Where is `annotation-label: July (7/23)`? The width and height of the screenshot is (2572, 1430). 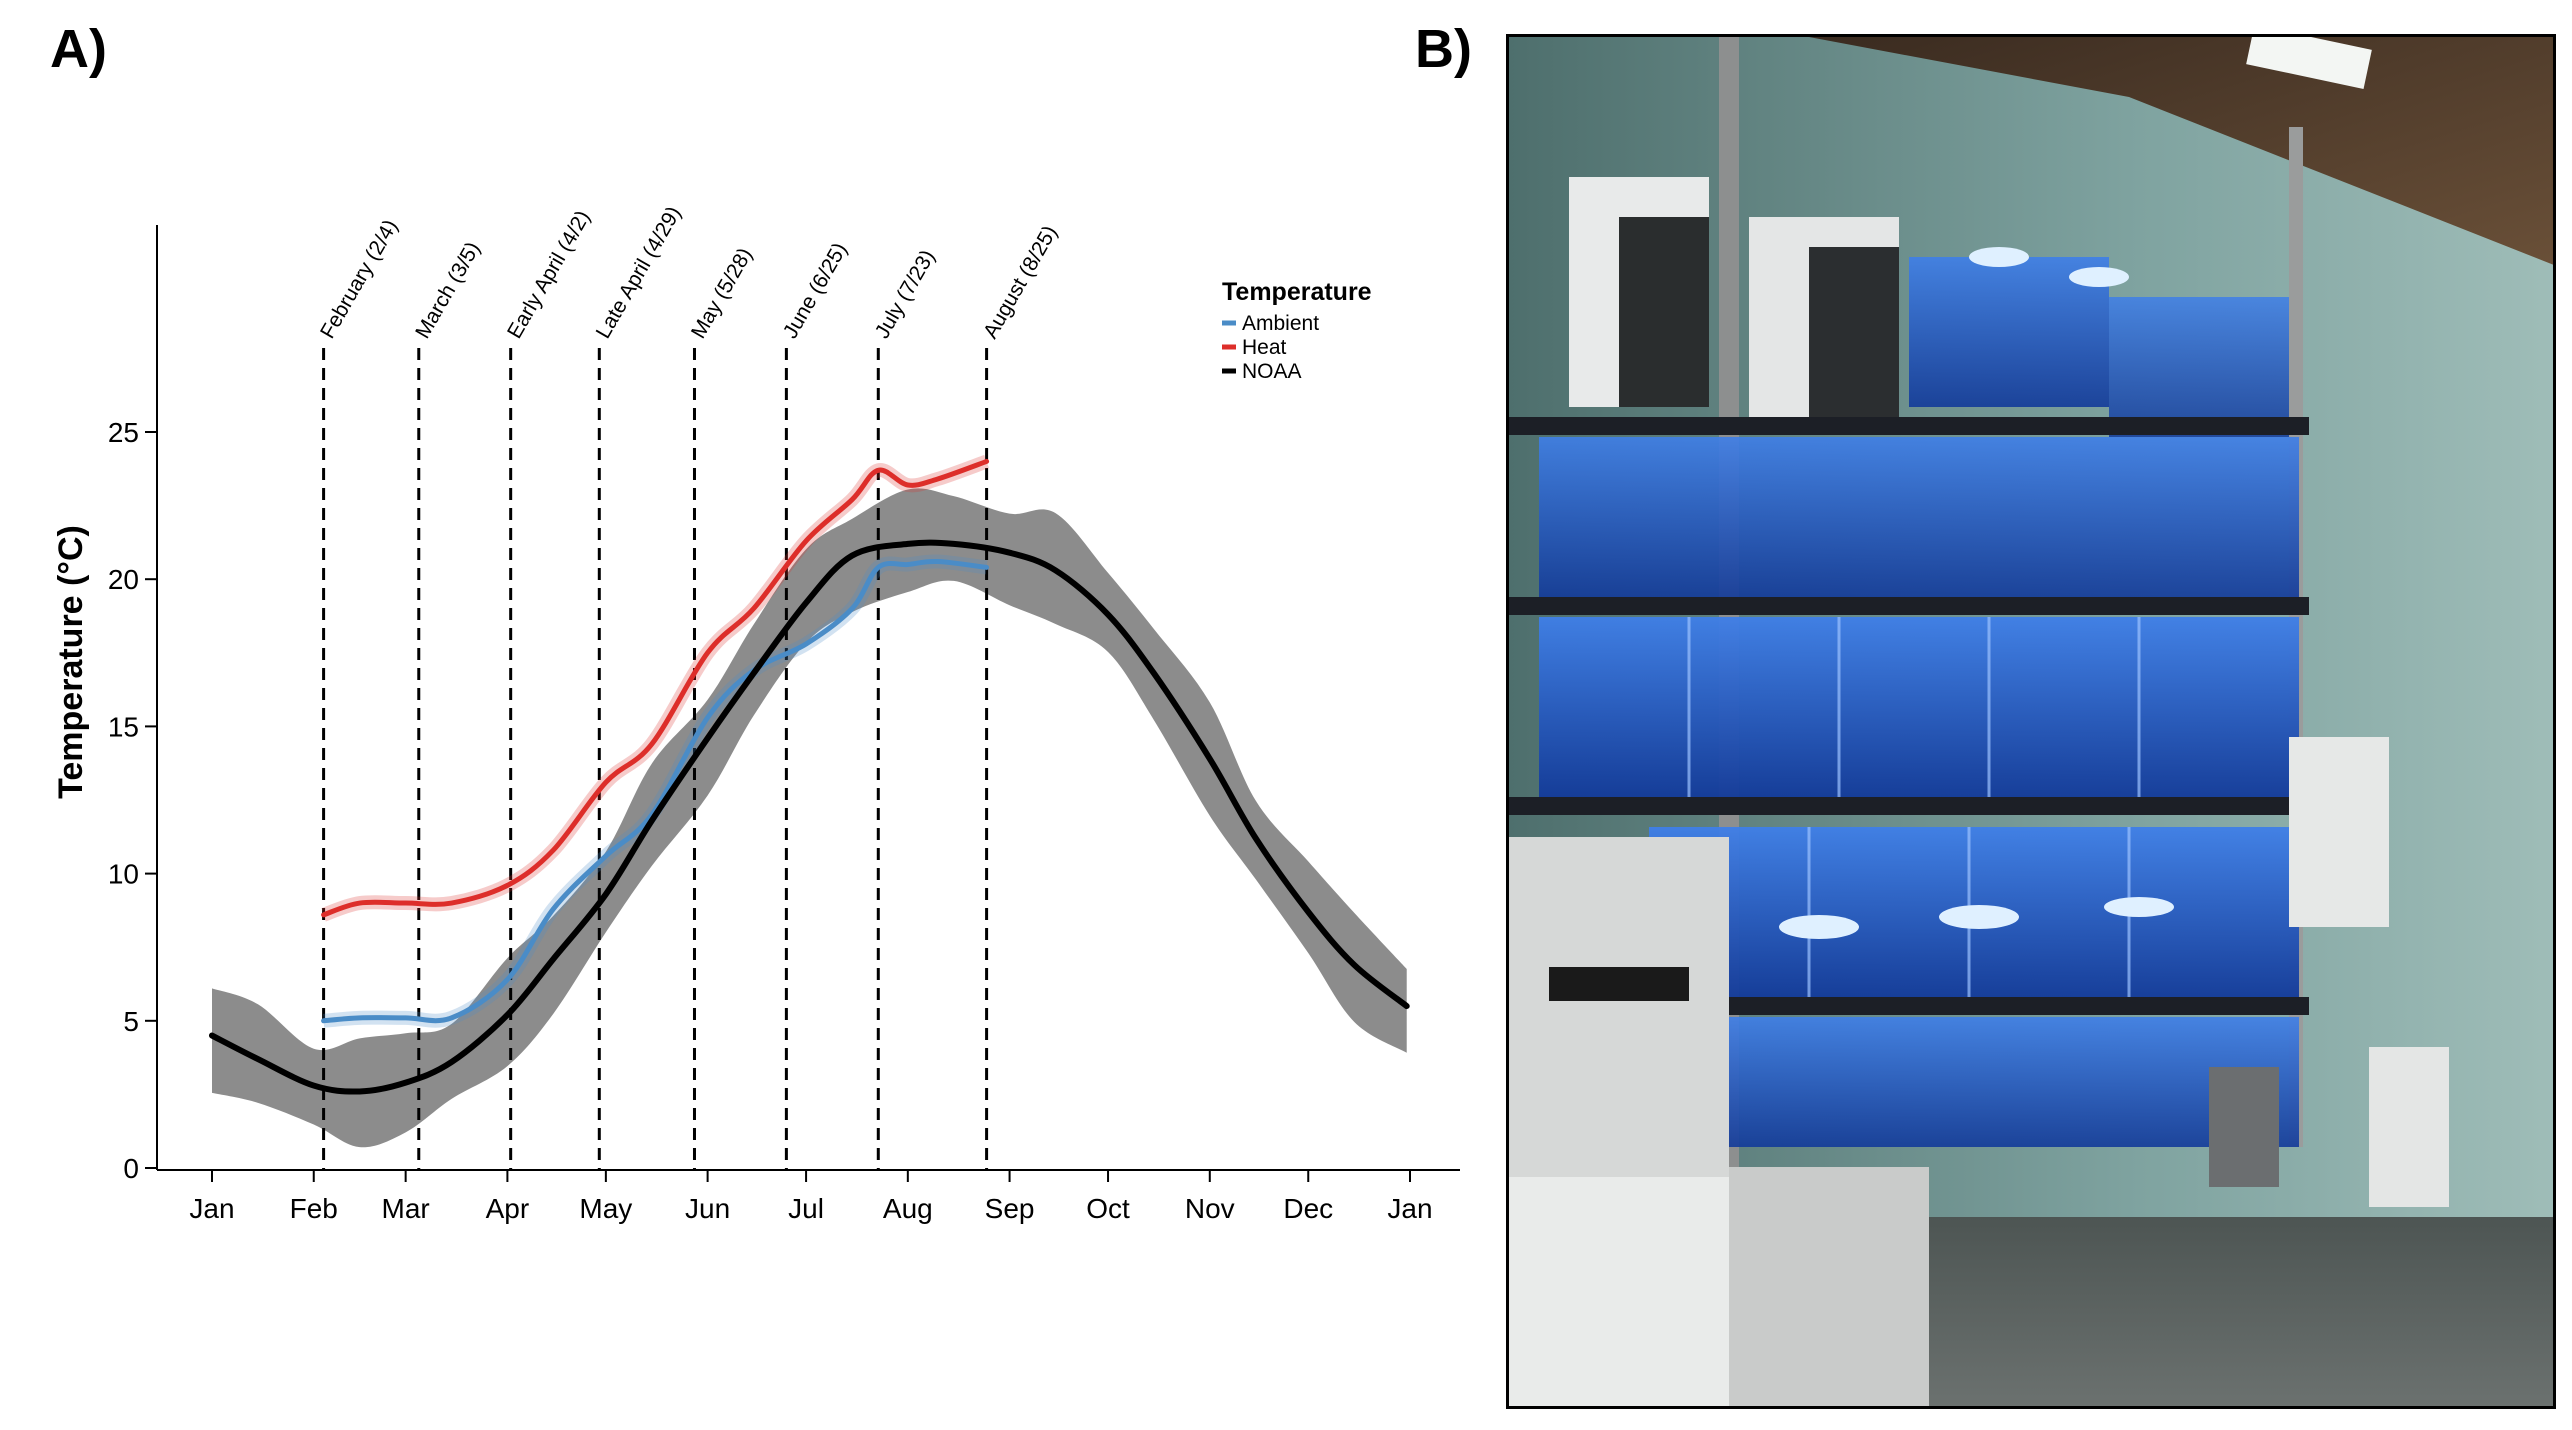
annotation-label: July (7/23) is located at coordinates (905, 294).